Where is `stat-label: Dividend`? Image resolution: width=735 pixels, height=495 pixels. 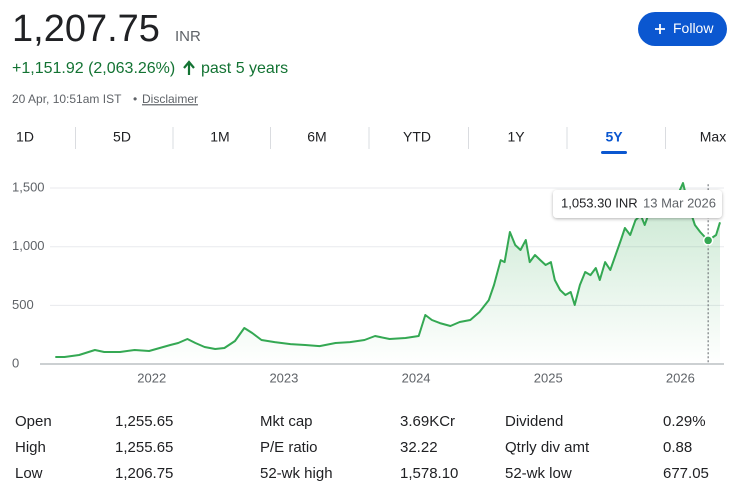
stat-label: Dividend is located at coordinates (534, 421).